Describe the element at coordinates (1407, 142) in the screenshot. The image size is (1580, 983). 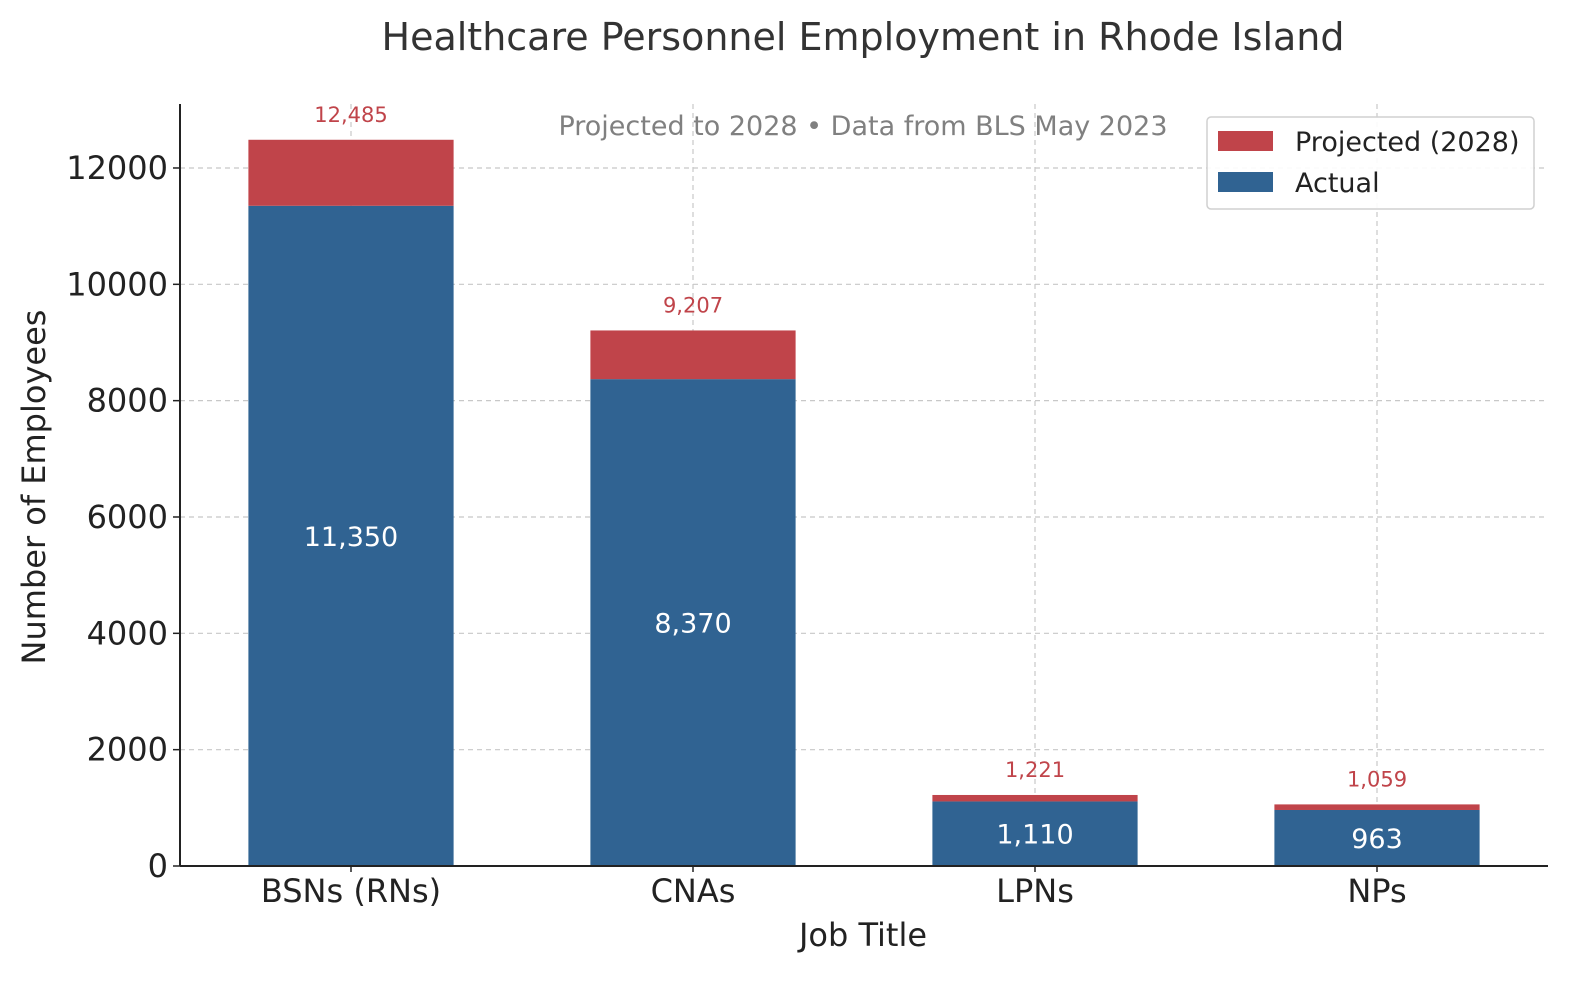
I see `legend-label-0: Projected (2028)` at that location.